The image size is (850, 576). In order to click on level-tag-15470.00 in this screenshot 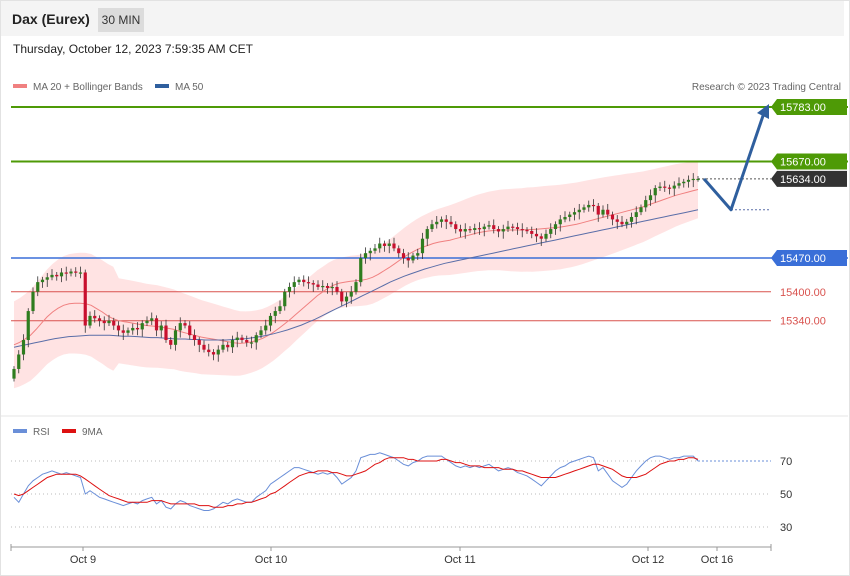, I will do `click(809, 258)`.